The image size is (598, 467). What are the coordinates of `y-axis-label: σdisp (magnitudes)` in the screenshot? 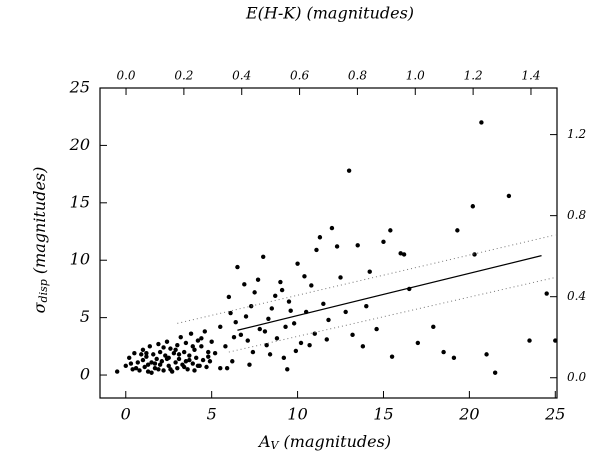 It's located at (40, 240).